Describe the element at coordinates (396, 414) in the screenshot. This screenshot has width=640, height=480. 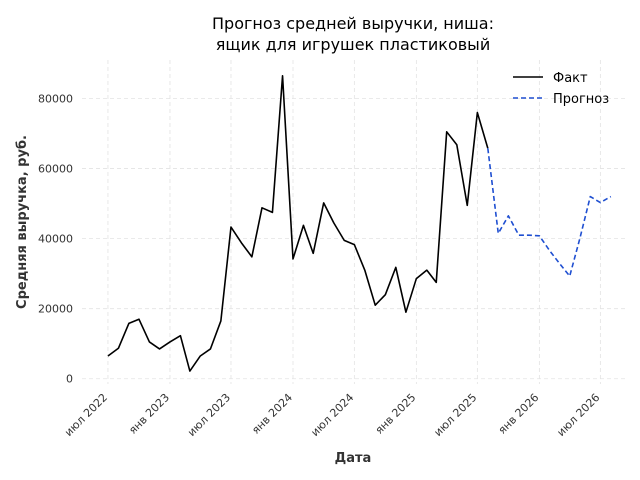
I see `x-tick-label: янв 2025` at that location.